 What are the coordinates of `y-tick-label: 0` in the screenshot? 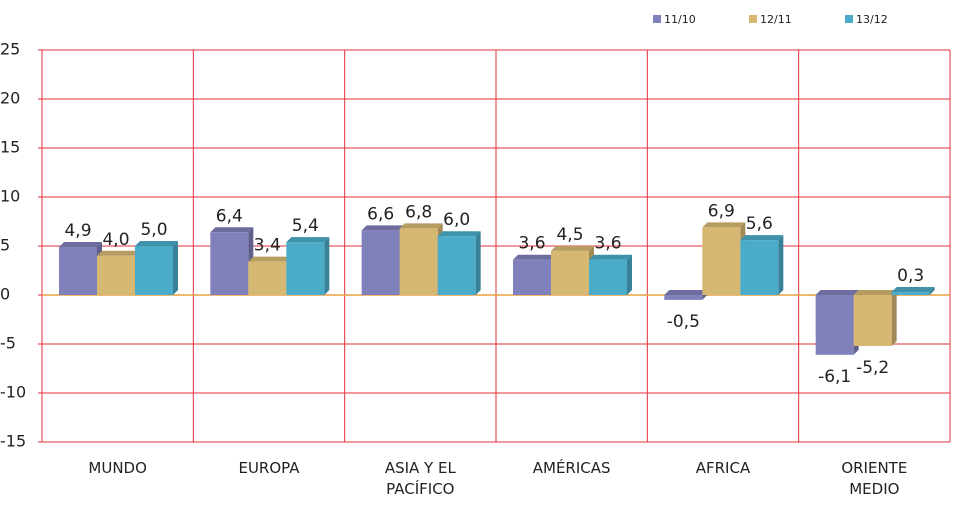 It's located at (5, 294).